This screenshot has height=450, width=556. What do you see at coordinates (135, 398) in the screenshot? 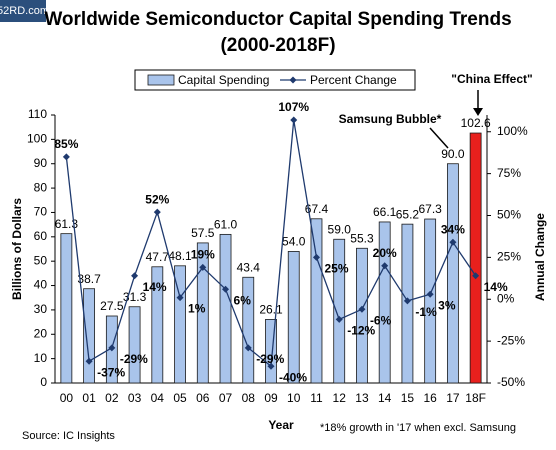
I see `x-tick-label: 03` at bounding box center [135, 398].